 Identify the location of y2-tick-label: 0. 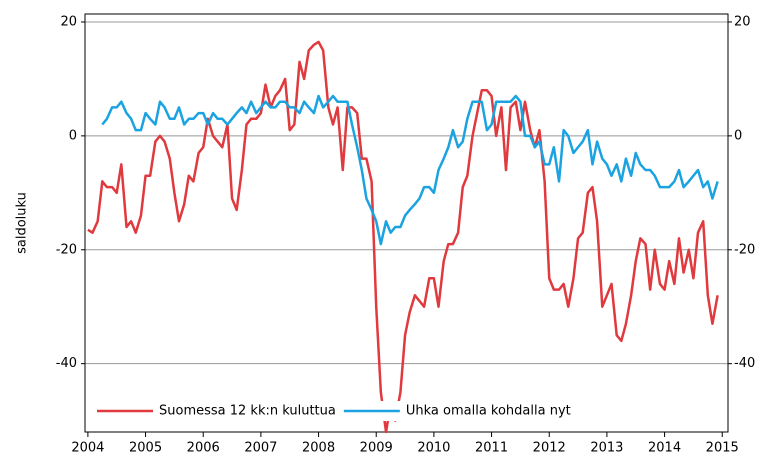
(738, 135).